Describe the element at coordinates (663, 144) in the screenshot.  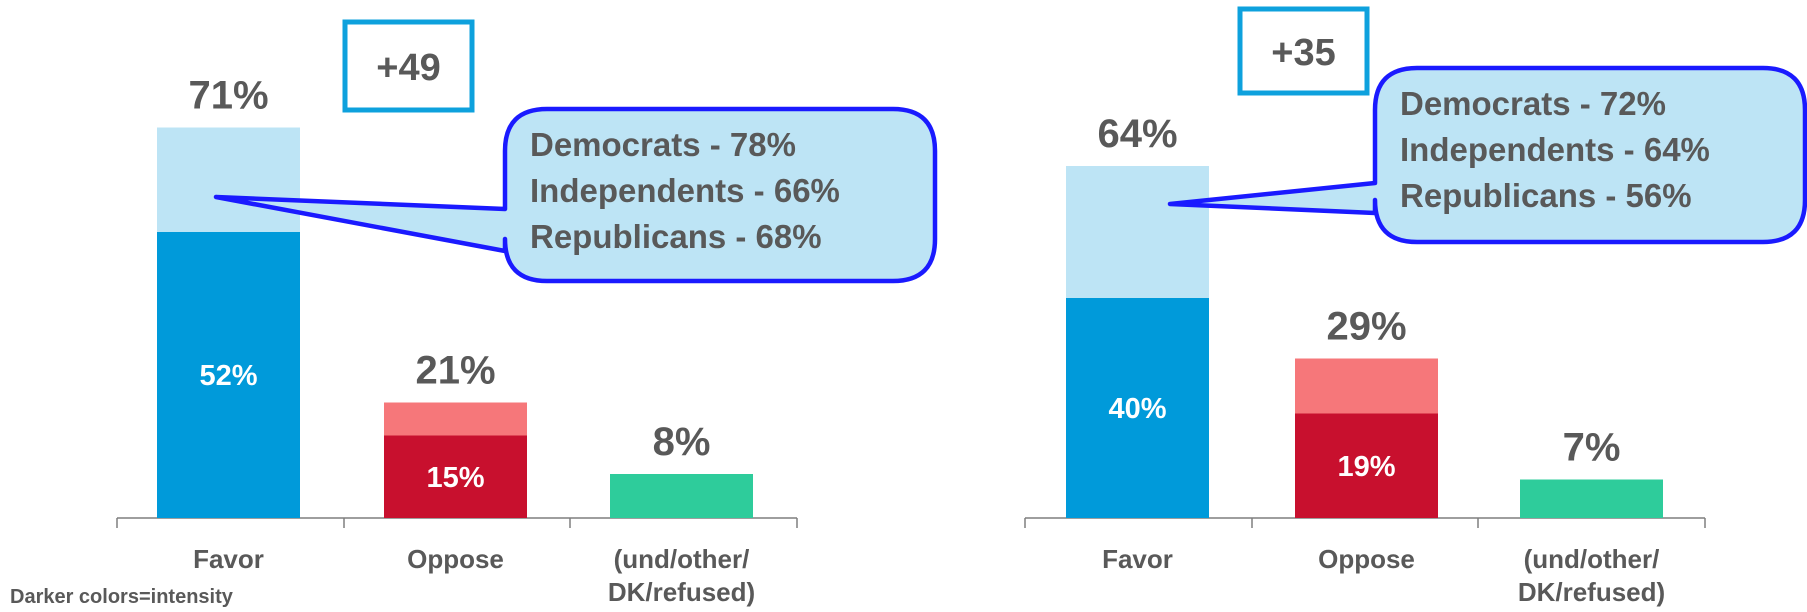
I see `panel-1-callout-line-0: Democrats - 78%` at that location.